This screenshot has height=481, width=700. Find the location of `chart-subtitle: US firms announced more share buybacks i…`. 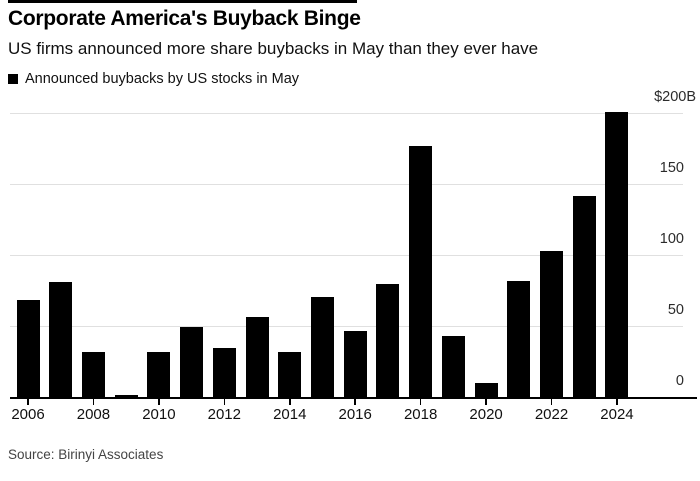

chart-subtitle: US firms announced more share buybacks i… is located at coordinates (273, 48).